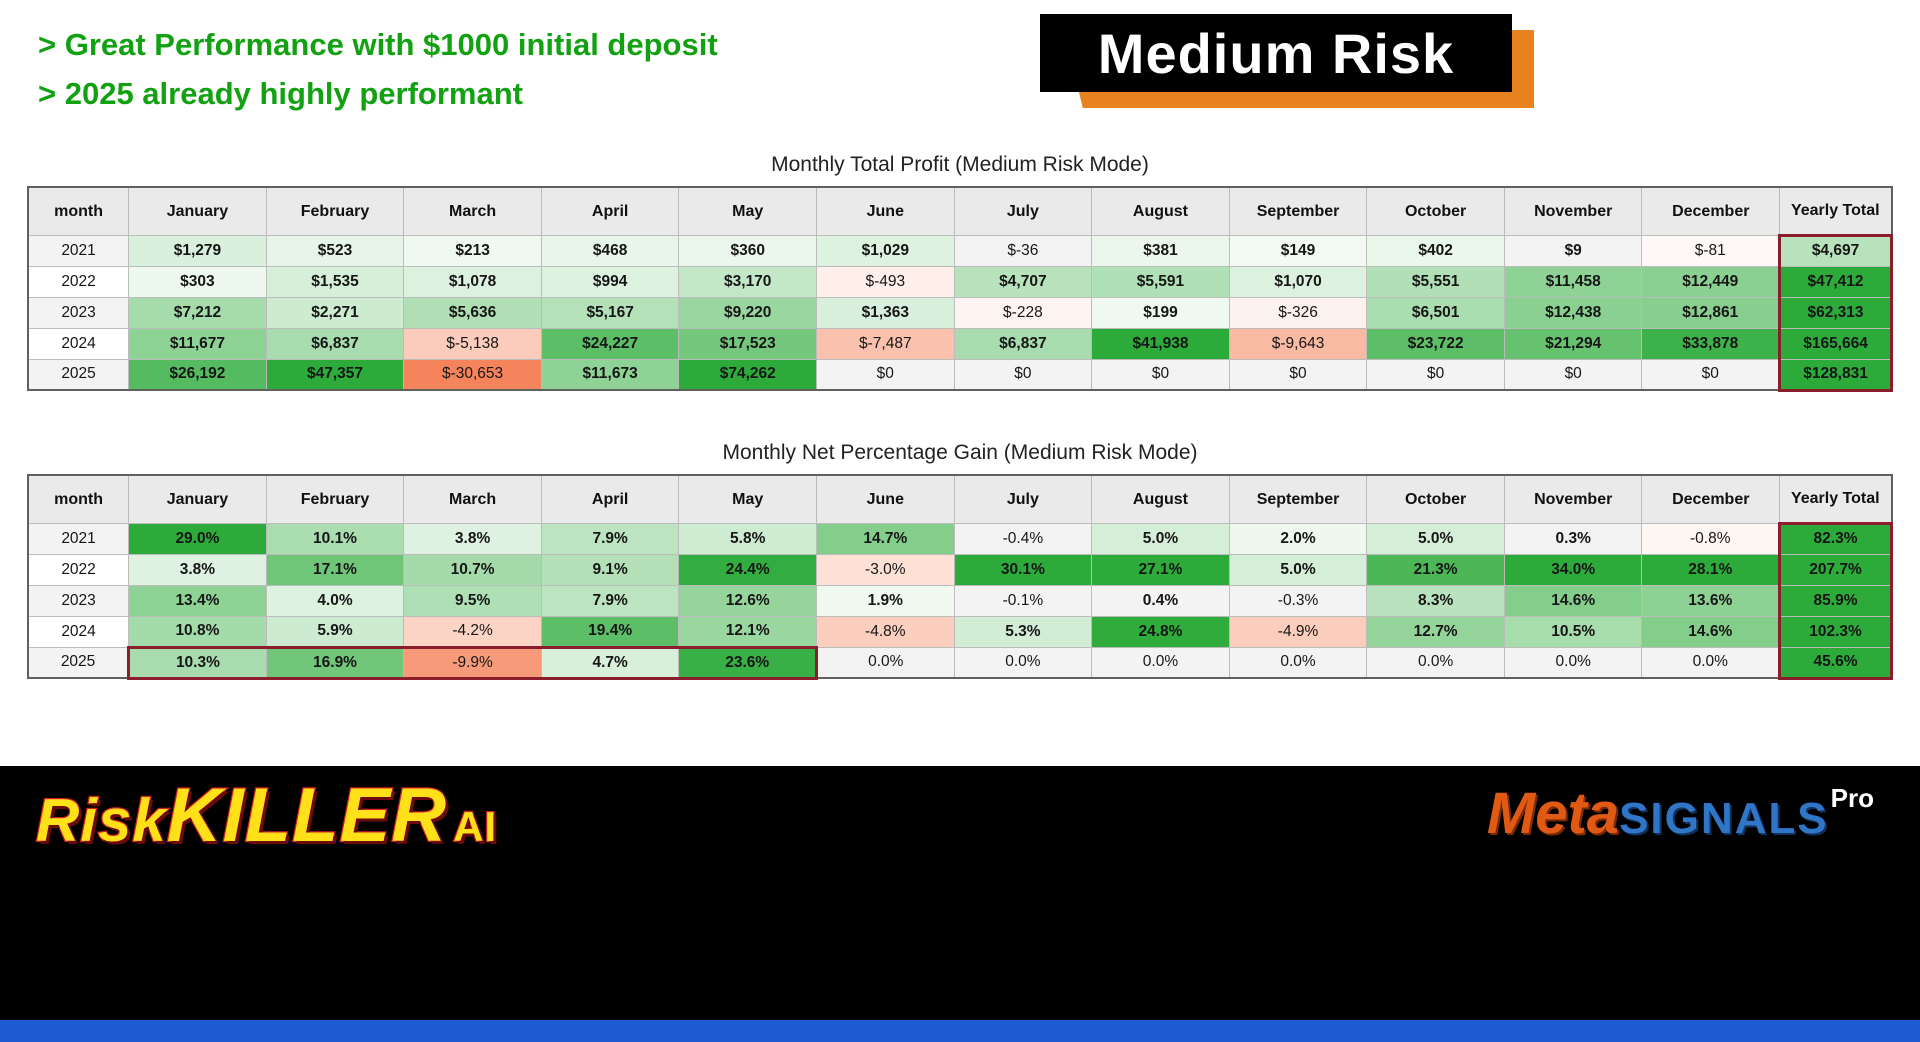  Describe the element at coordinates (280, 93) in the screenshot. I see `header-bullet-2: > 2025 already highly performant` at that location.